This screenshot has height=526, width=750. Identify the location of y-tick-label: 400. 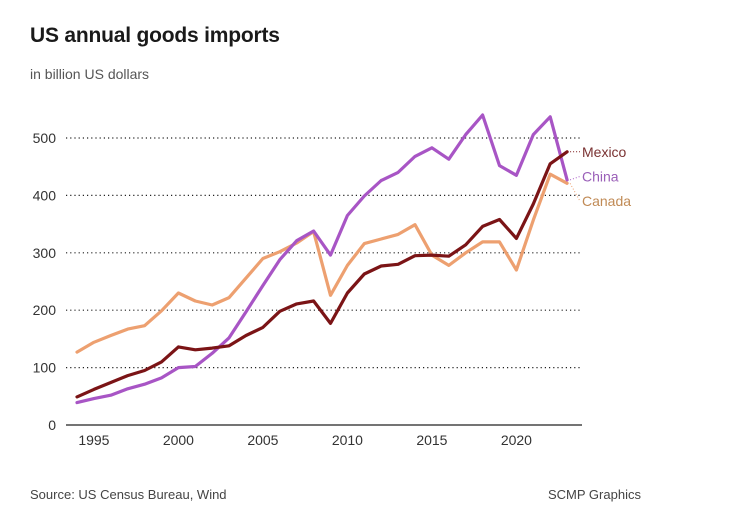
(45, 195).